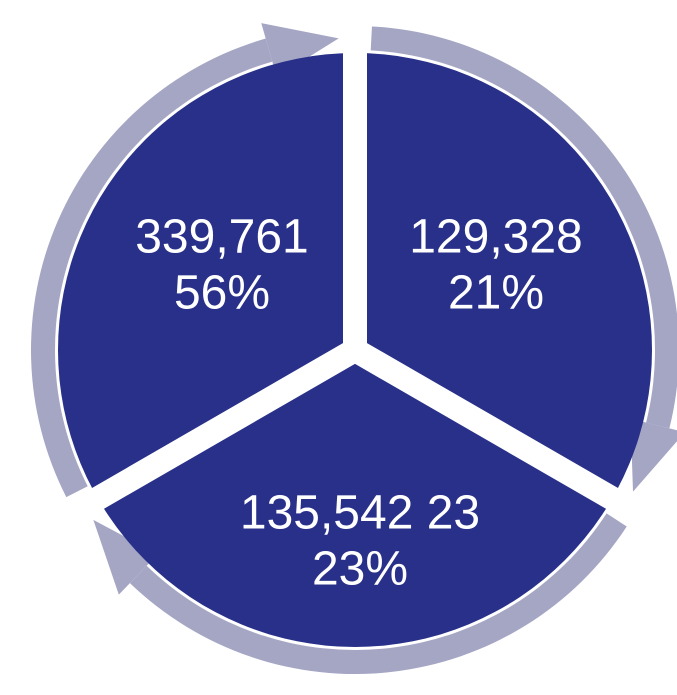  Describe the element at coordinates (496, 237) in the screenshot. I see `segment-value: 129,328` at that location.